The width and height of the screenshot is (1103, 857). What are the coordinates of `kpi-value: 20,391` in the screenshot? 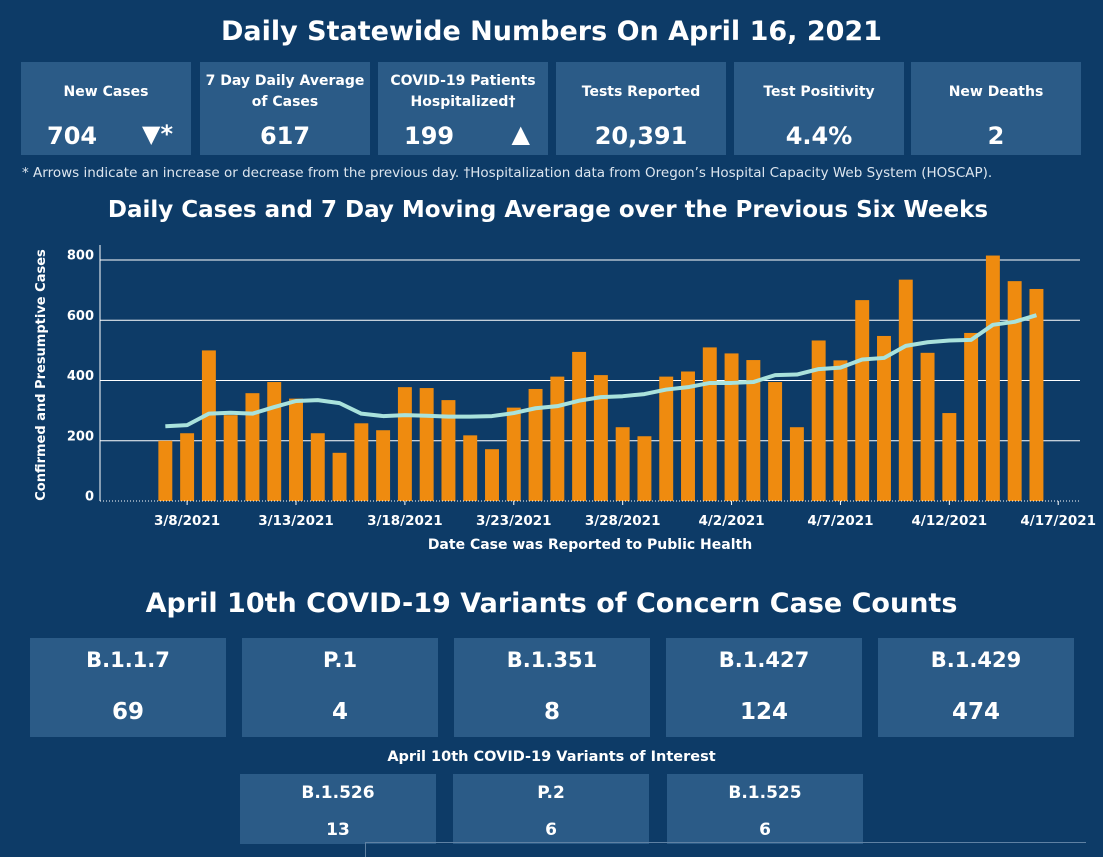 It's located at (641, 136).